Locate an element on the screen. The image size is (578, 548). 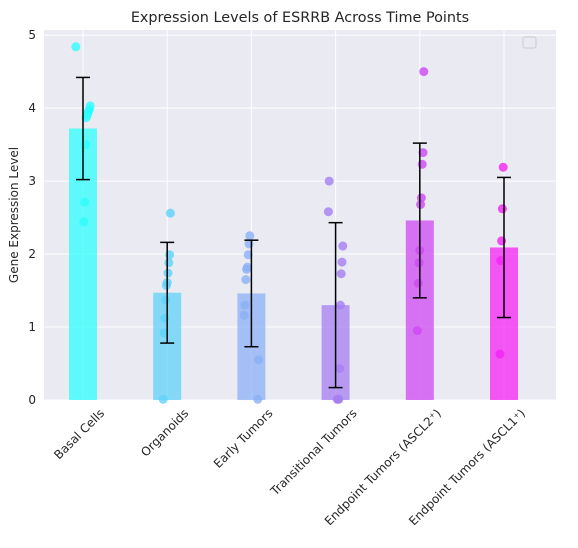
legend-box is located at coordinates (529, 42).